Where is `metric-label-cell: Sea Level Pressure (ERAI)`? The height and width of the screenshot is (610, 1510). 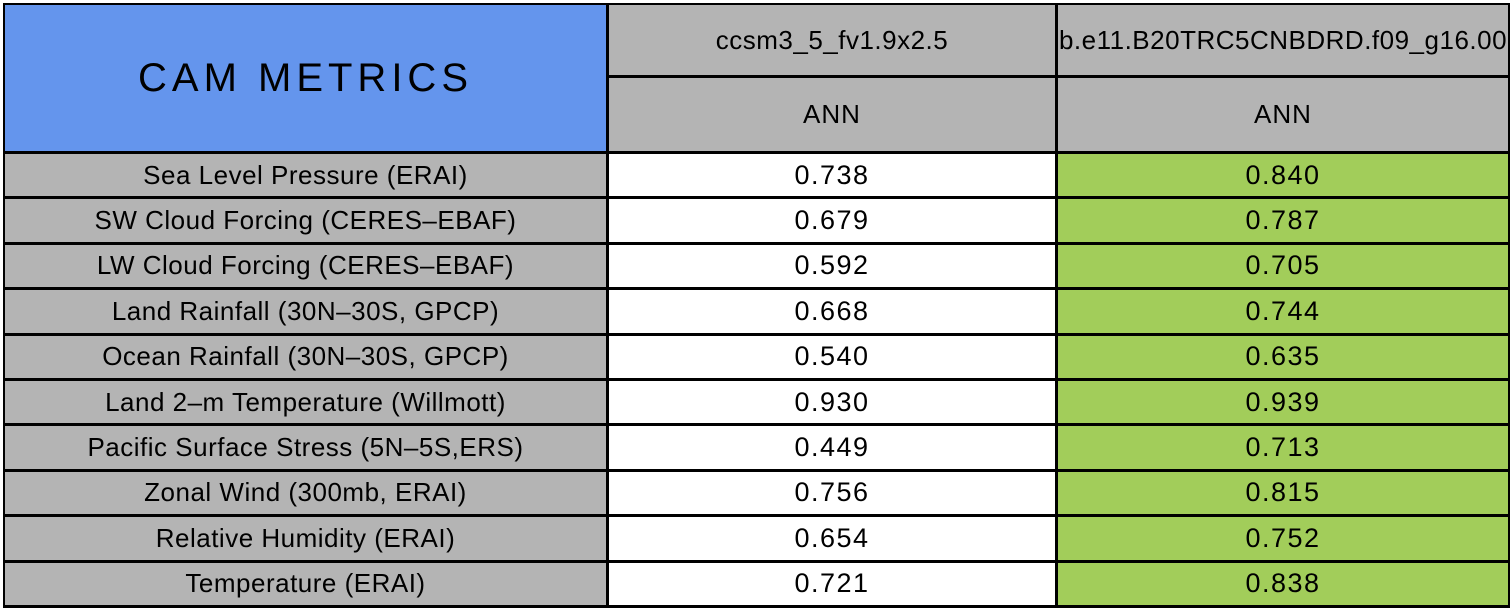
metric-label-cell: Sea Level Pressure (ERAI) is located at coordinates (305, 175).